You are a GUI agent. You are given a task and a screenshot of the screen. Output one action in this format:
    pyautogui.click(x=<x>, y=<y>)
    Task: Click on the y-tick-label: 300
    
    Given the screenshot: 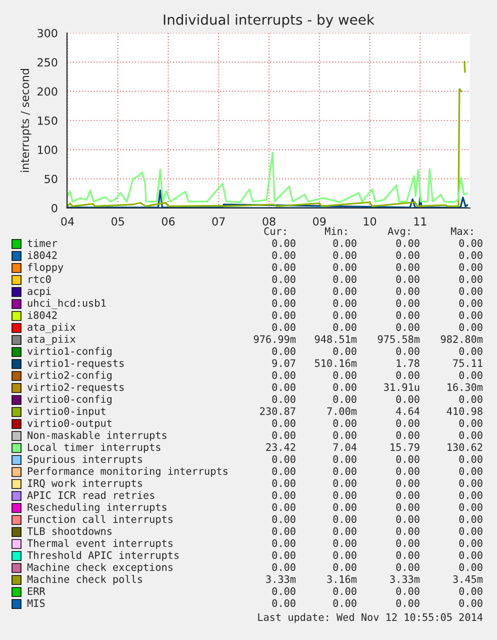 What is the action you would take?
    pyautogui.click(x=48, y=33)
    